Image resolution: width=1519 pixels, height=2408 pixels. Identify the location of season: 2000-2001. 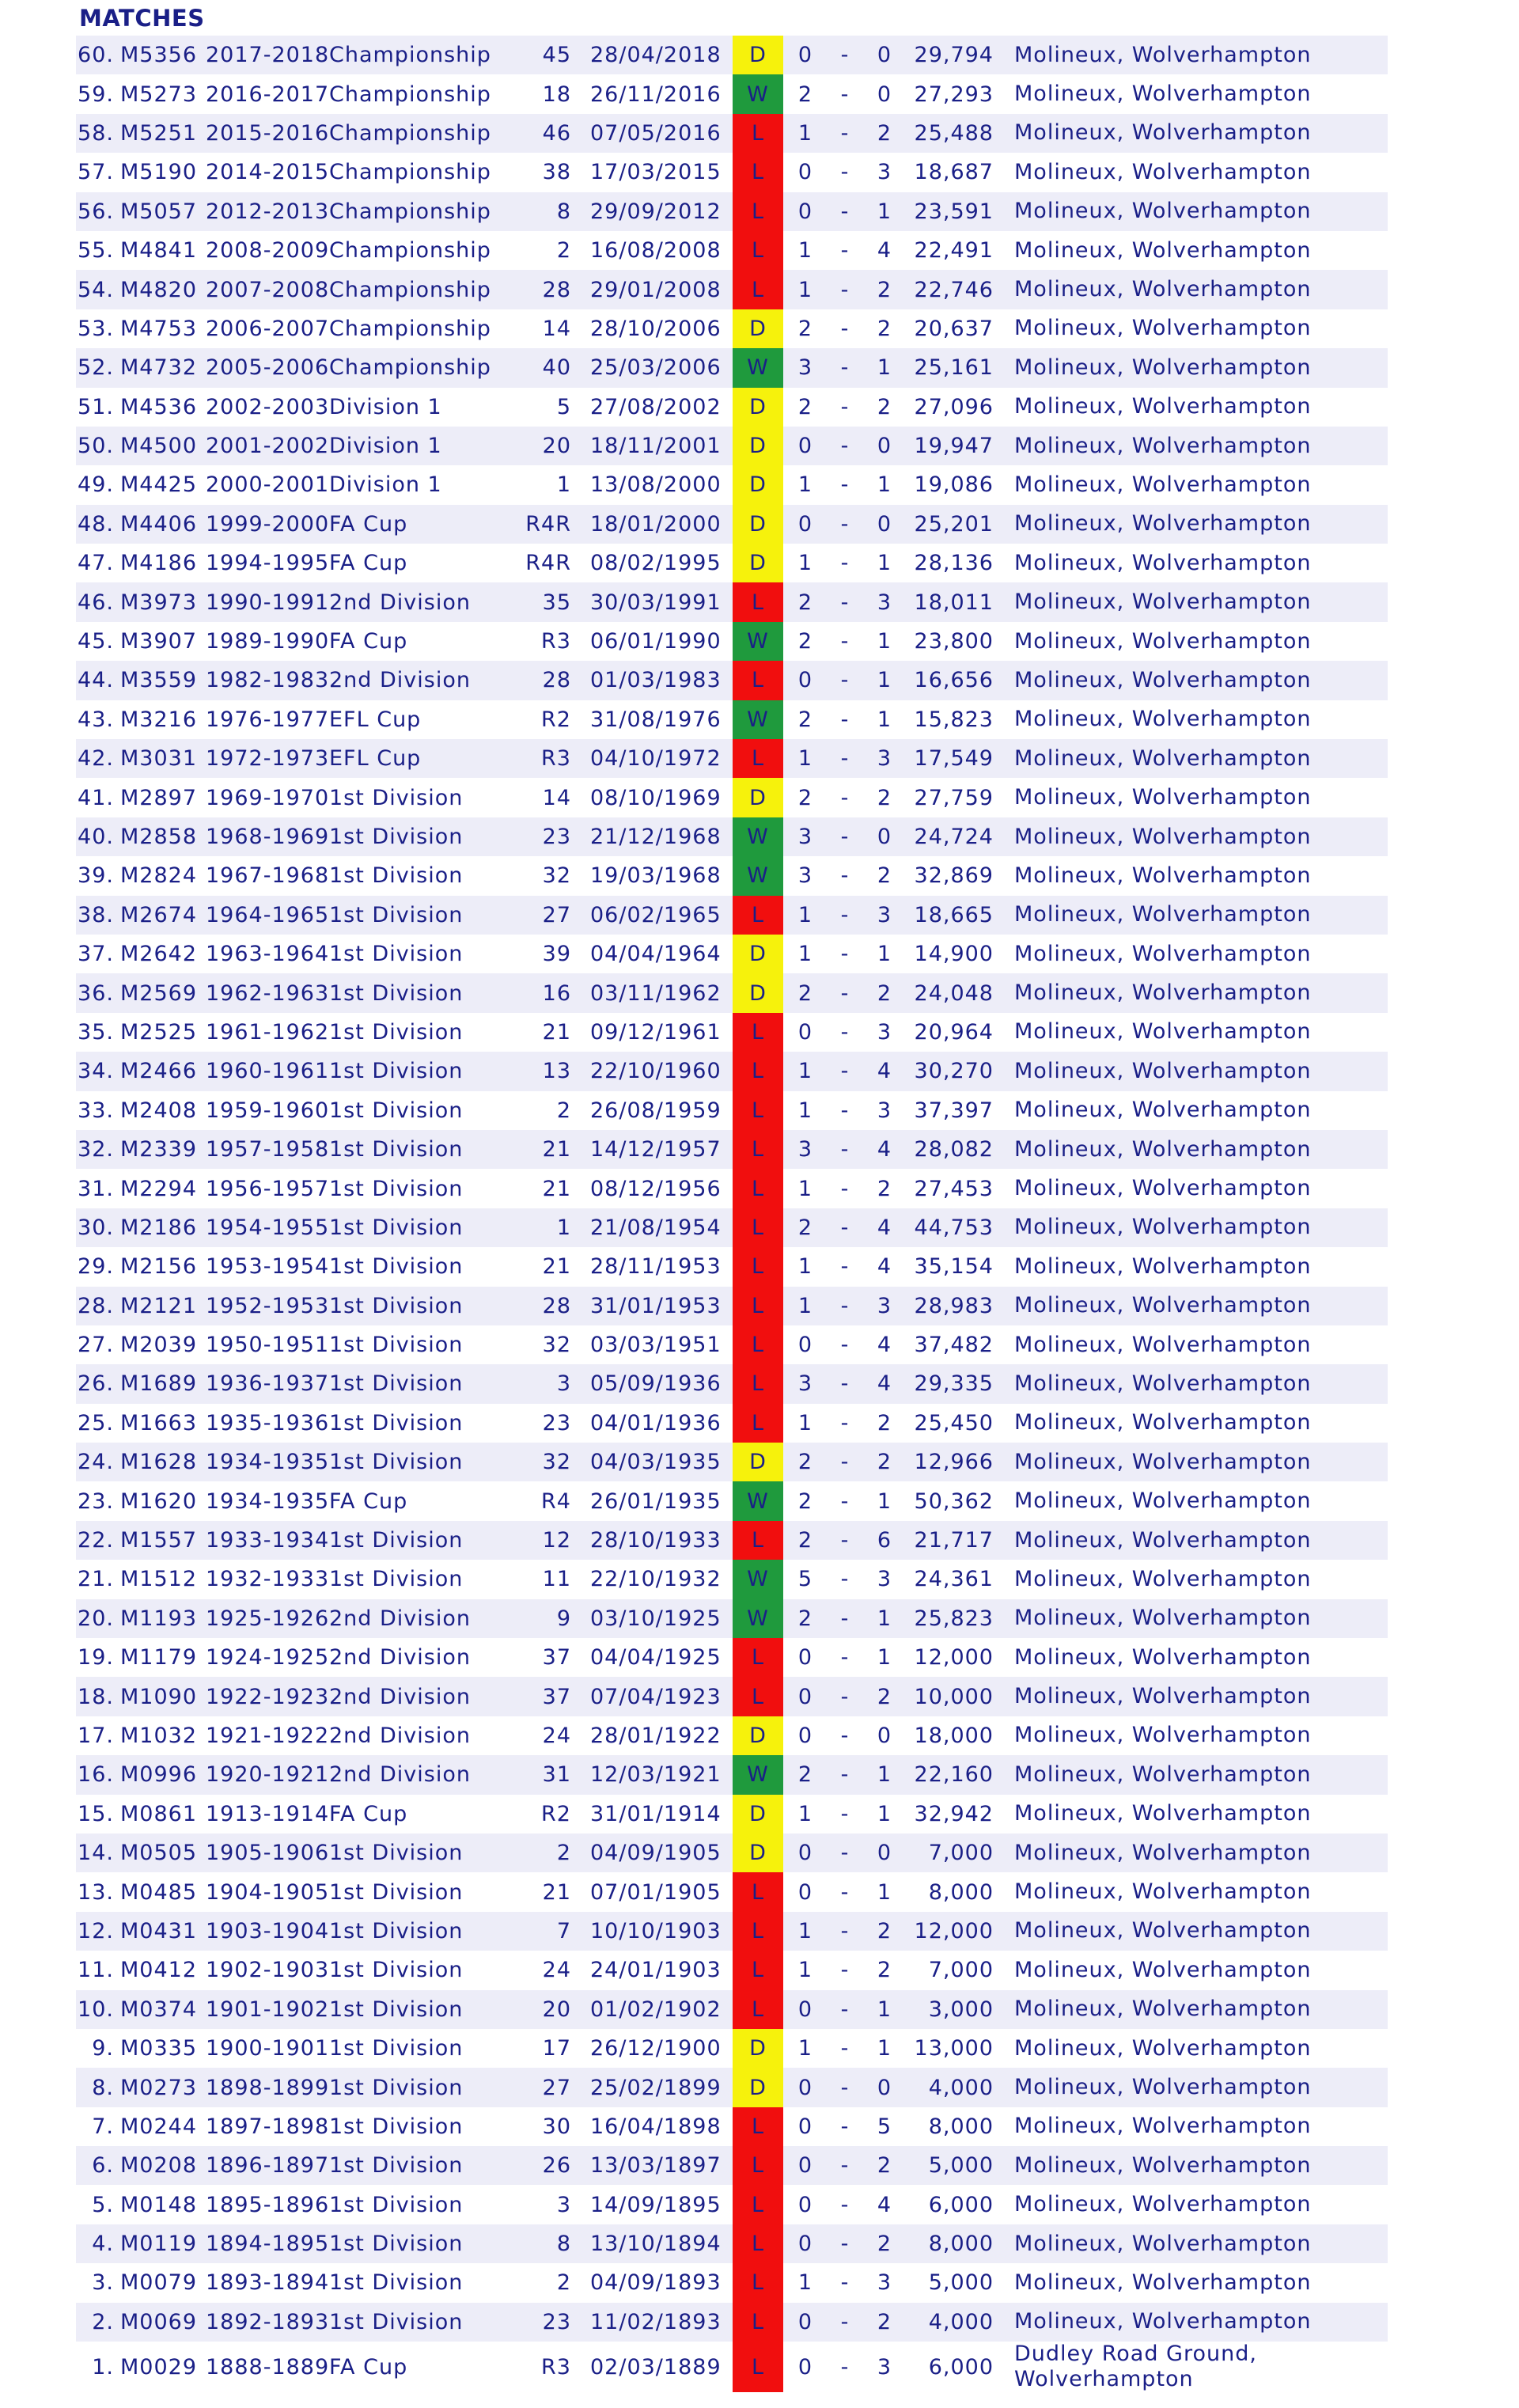
(267, 485).